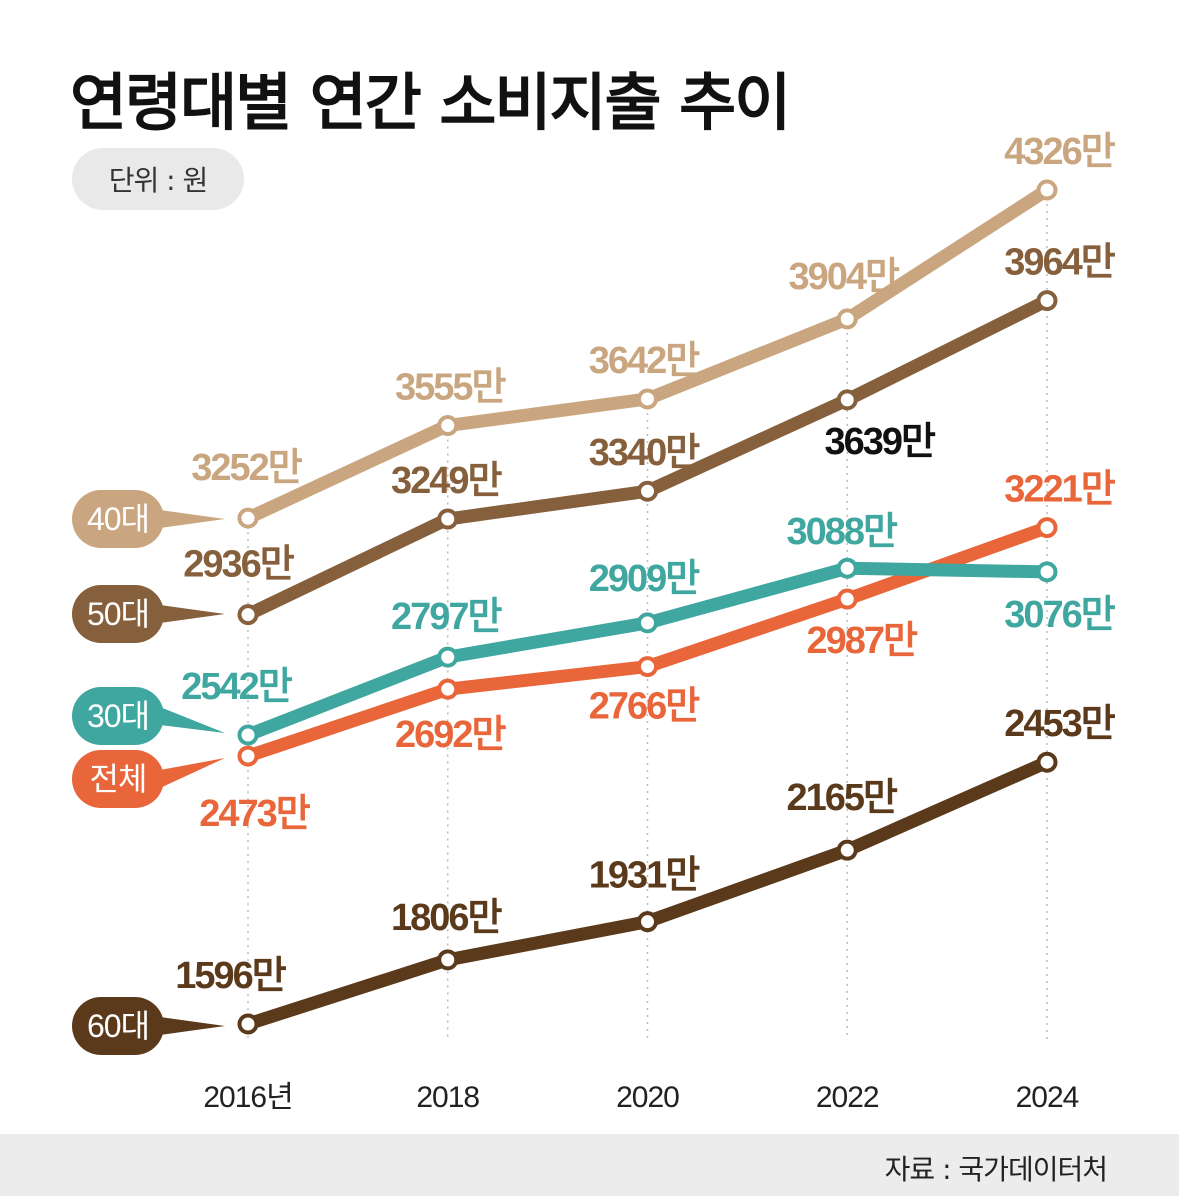  I want to click on value-label-60대-2024: 2453만, so click(1060, 724).